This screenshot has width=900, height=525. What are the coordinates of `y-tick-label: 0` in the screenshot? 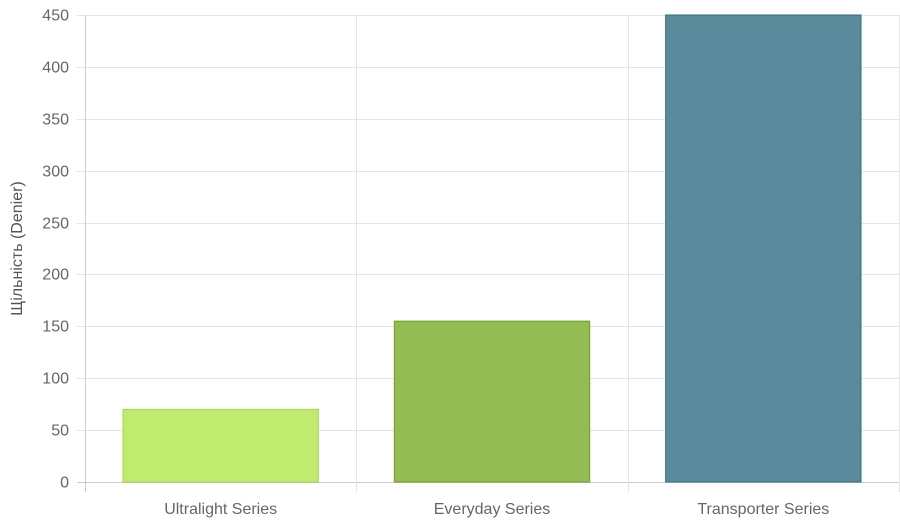 It's located at (64, 483).